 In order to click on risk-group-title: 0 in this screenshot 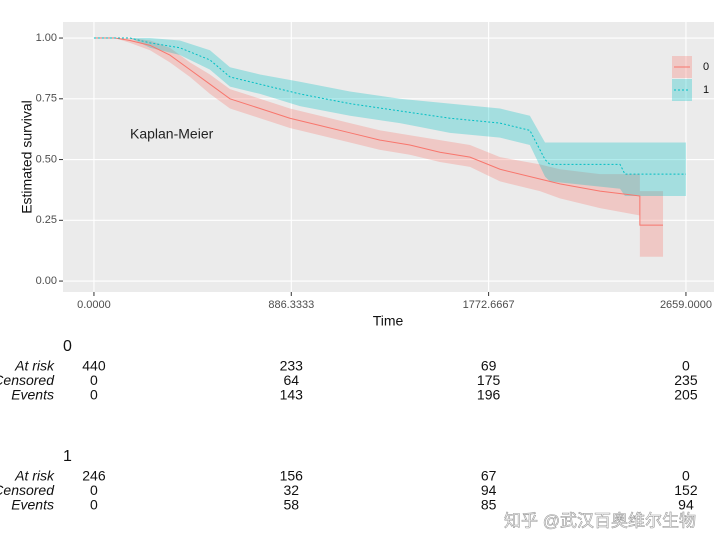, I will do `click(67, 346)`.